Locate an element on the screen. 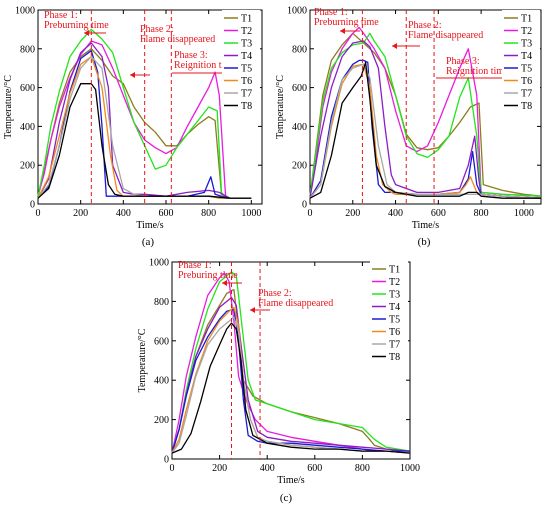 The image size is (550, 507). y-tick-label: 0 is located at coordinates (32, 205).